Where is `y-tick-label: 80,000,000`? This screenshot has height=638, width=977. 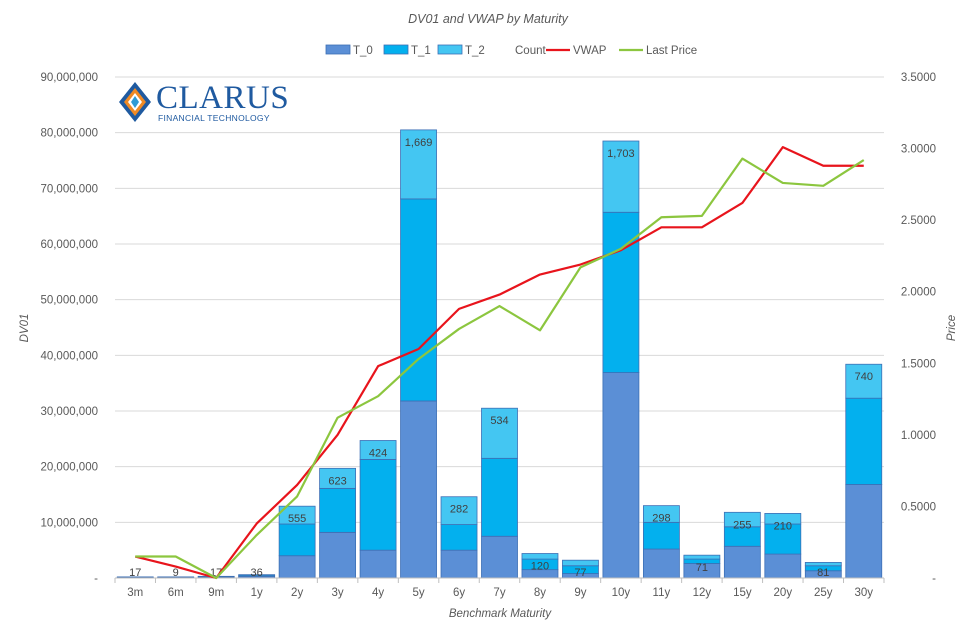 y-tick-label: 80,000,000 is located at coordinates (69, 134).